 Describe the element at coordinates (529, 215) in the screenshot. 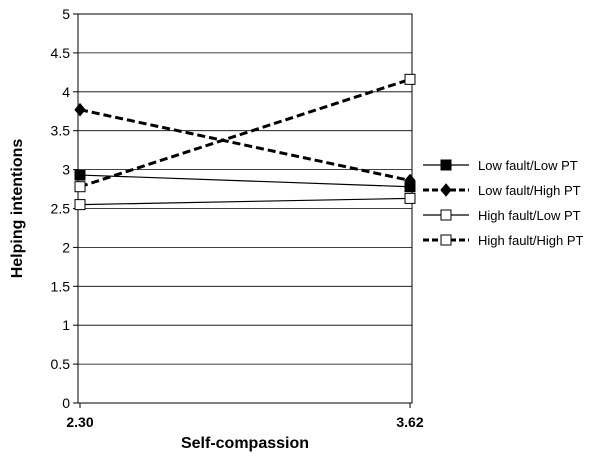

I see `legend-label: High fault/Low PT` at that location.